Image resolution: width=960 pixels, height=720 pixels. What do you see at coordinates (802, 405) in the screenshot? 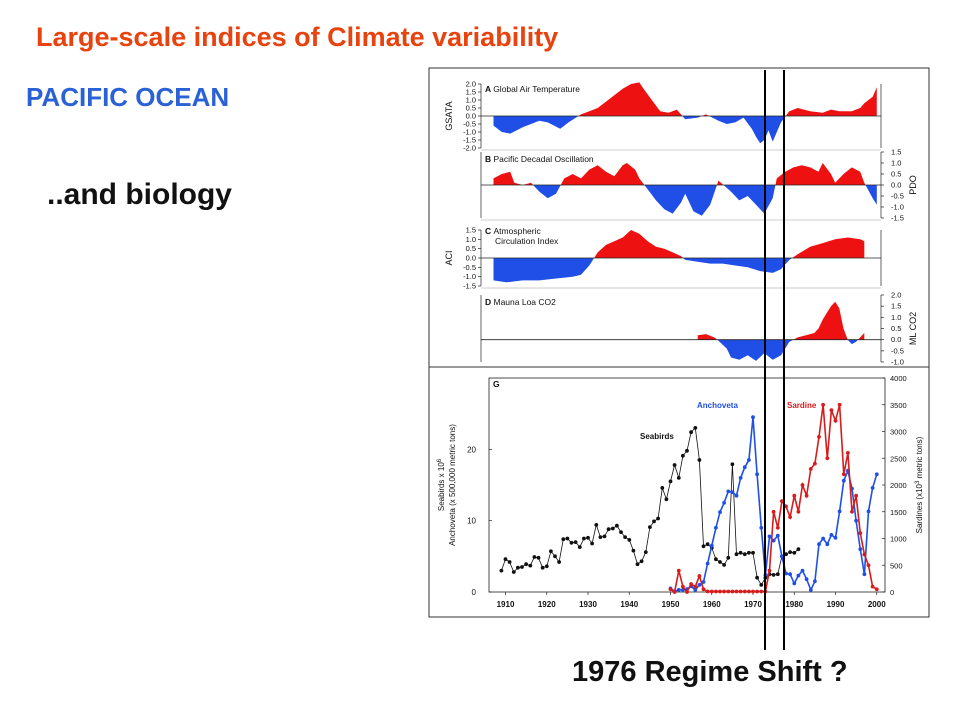
I see `sardine-annotation: Sardine` at bounding box center [802, 405].